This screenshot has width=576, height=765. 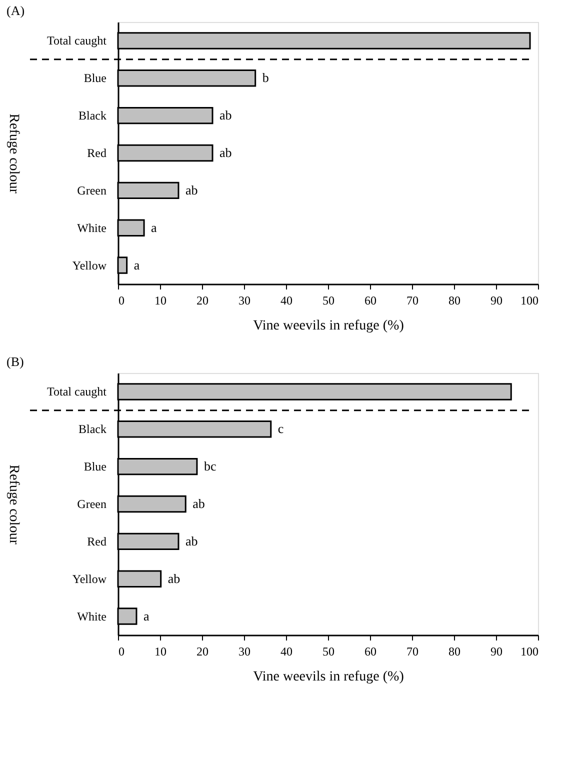 What do you see at coordinates (265, 78) in the screenshot?
I see `data-label: b` at bounding box center [265, 78].